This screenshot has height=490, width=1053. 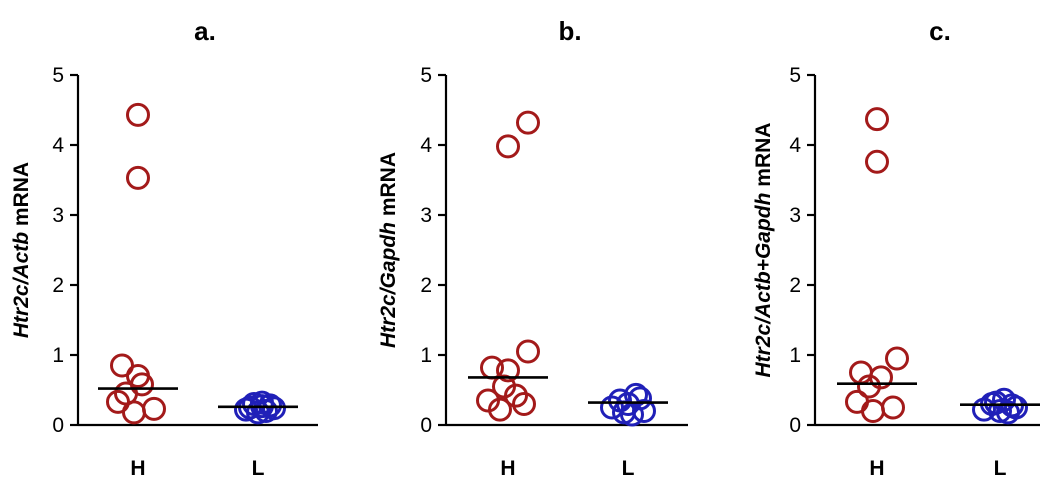 I want to click on y-axis-label-gene: Htr2c/Gapdh, so click(x=388, y=285).